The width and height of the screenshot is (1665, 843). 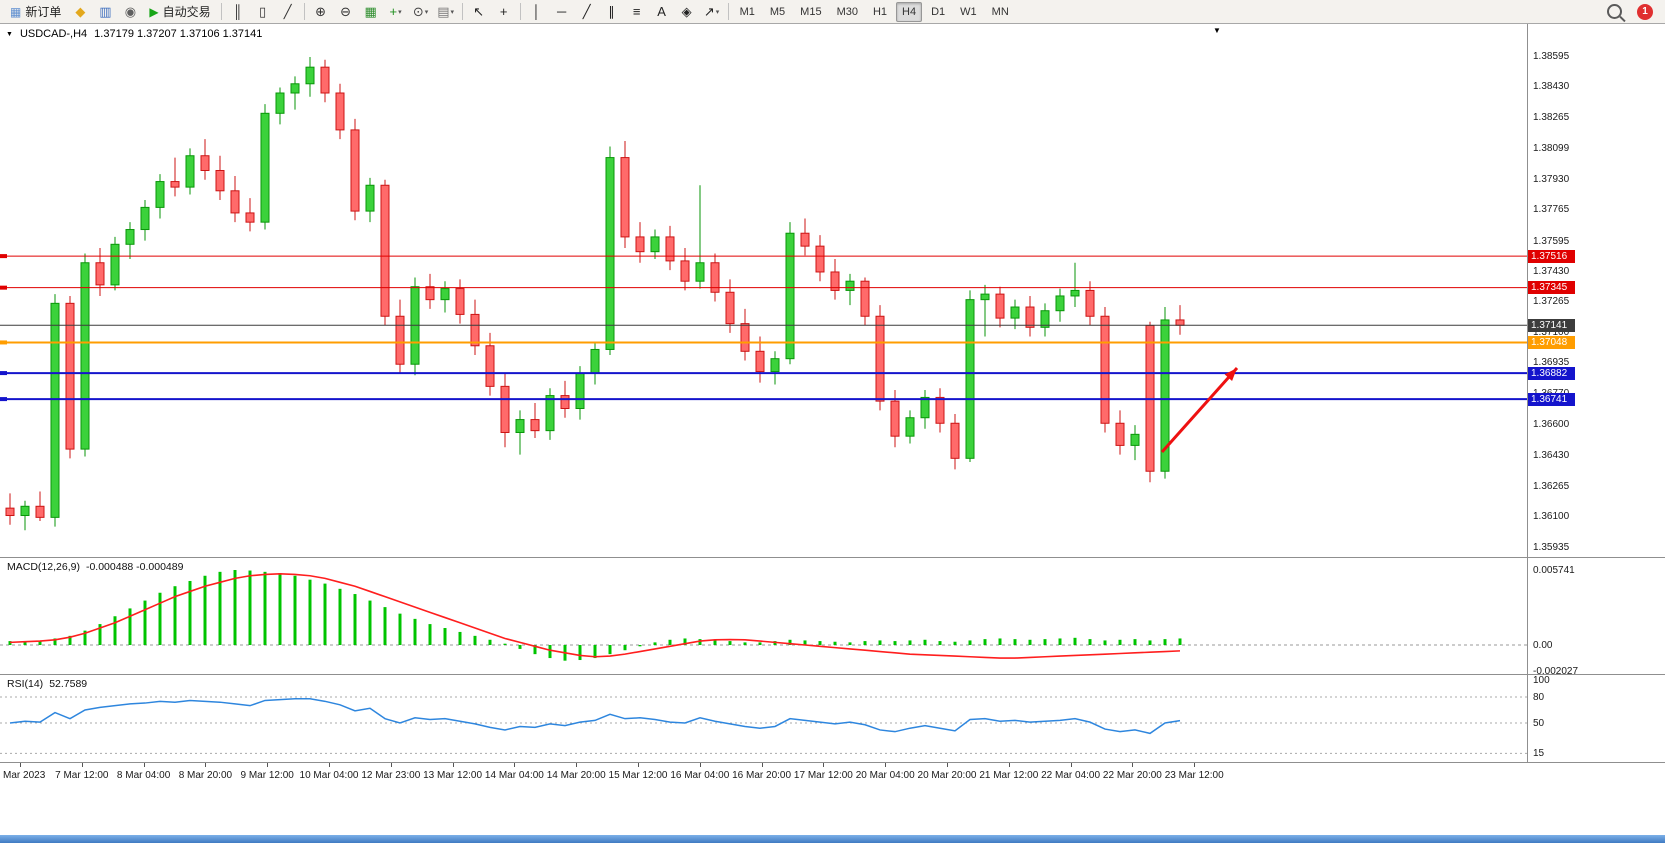 What do you see at coordinates (968, 11) in the screenshot?
I see `timeframe-w1: W1` at bounding box center [968, 11].